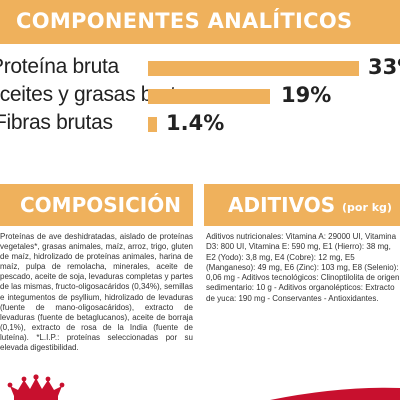  I want to click on nutrient-row-fats: Aceites y grasas brutos 19%, so click(200, 96).